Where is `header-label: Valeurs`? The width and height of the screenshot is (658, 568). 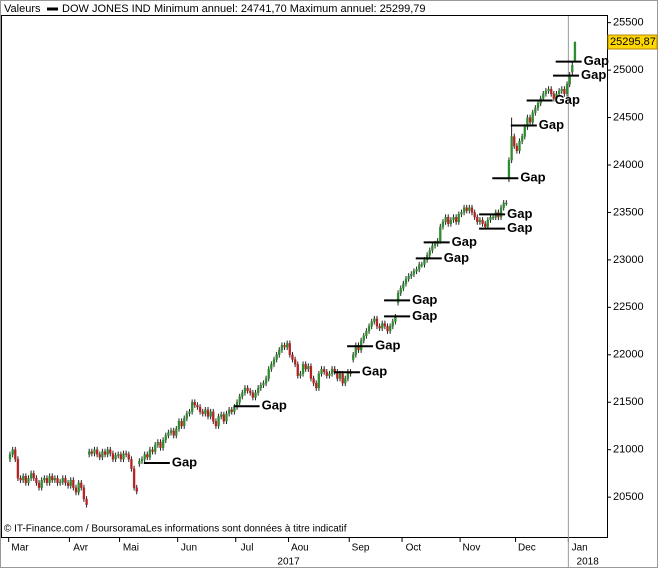 header-label: Valeurs is located at coordinates (22, 9).